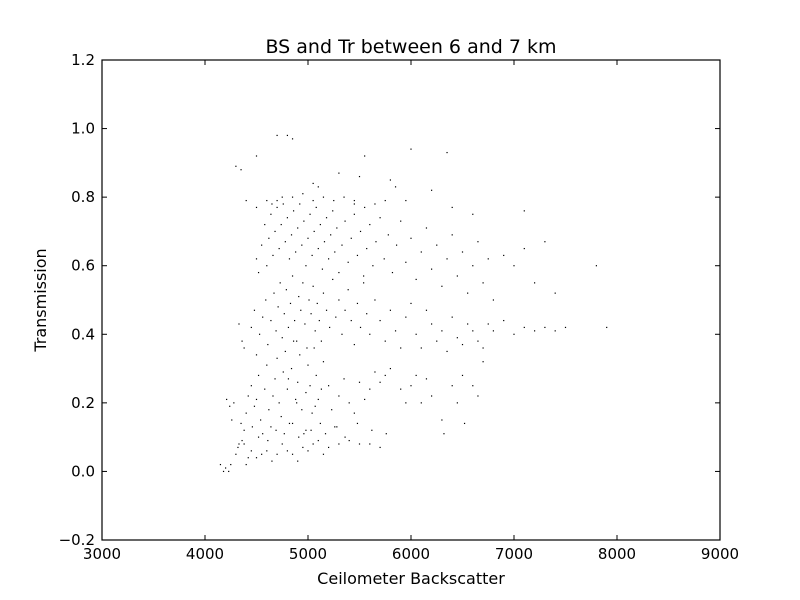 Image resolution: width=800 pixels, height=600 pixels. I want to click on y-tick-label: 0.6, so click(83, 266).